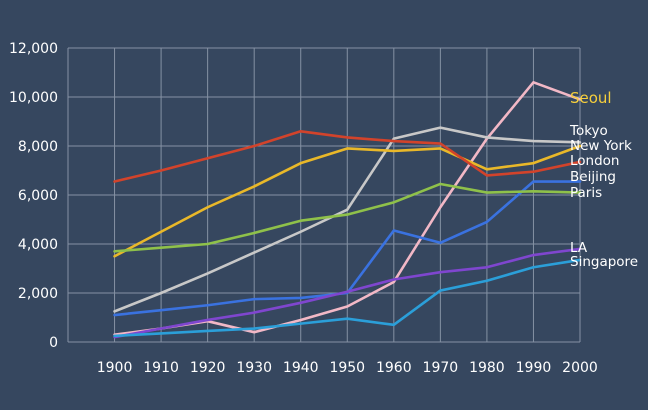  What do you see at coordinates (534, 368) in the screenshot?
I see `x-tick-label: 1990` at bounding box center [534, 368].